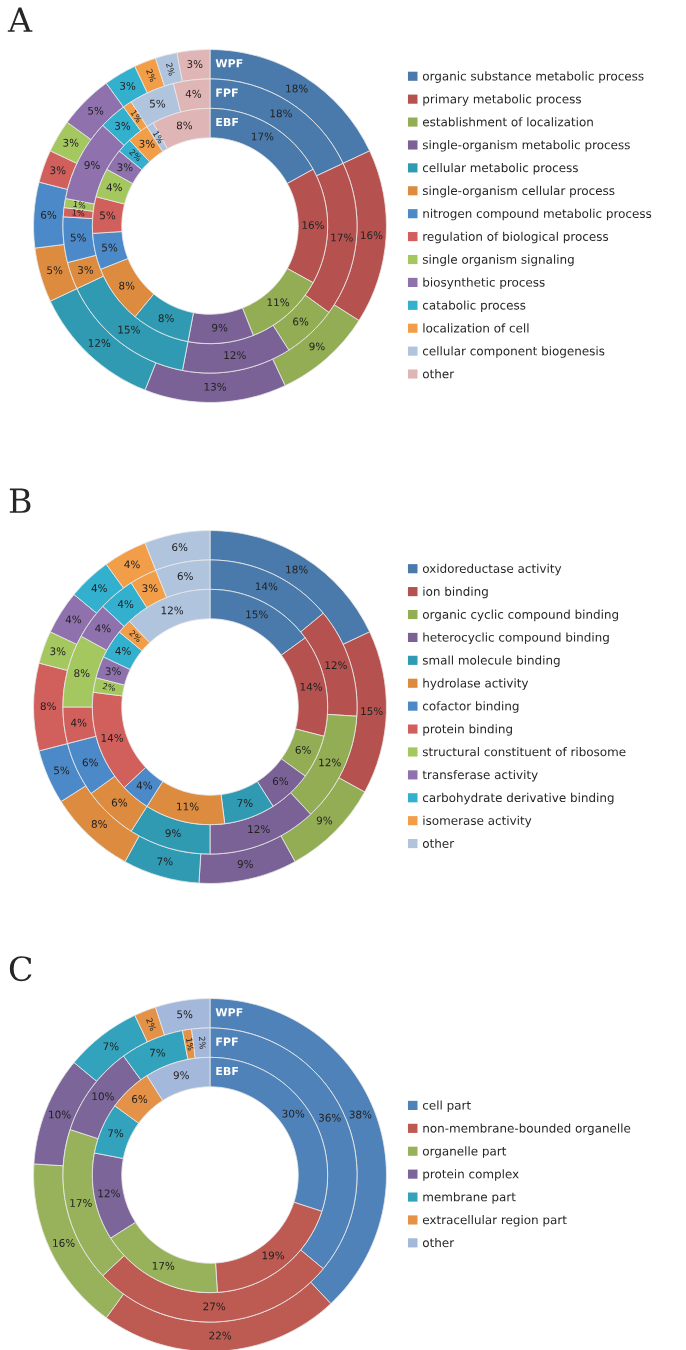  I want to click on legend-label: organic substance metabolic process, so click(533, 77).